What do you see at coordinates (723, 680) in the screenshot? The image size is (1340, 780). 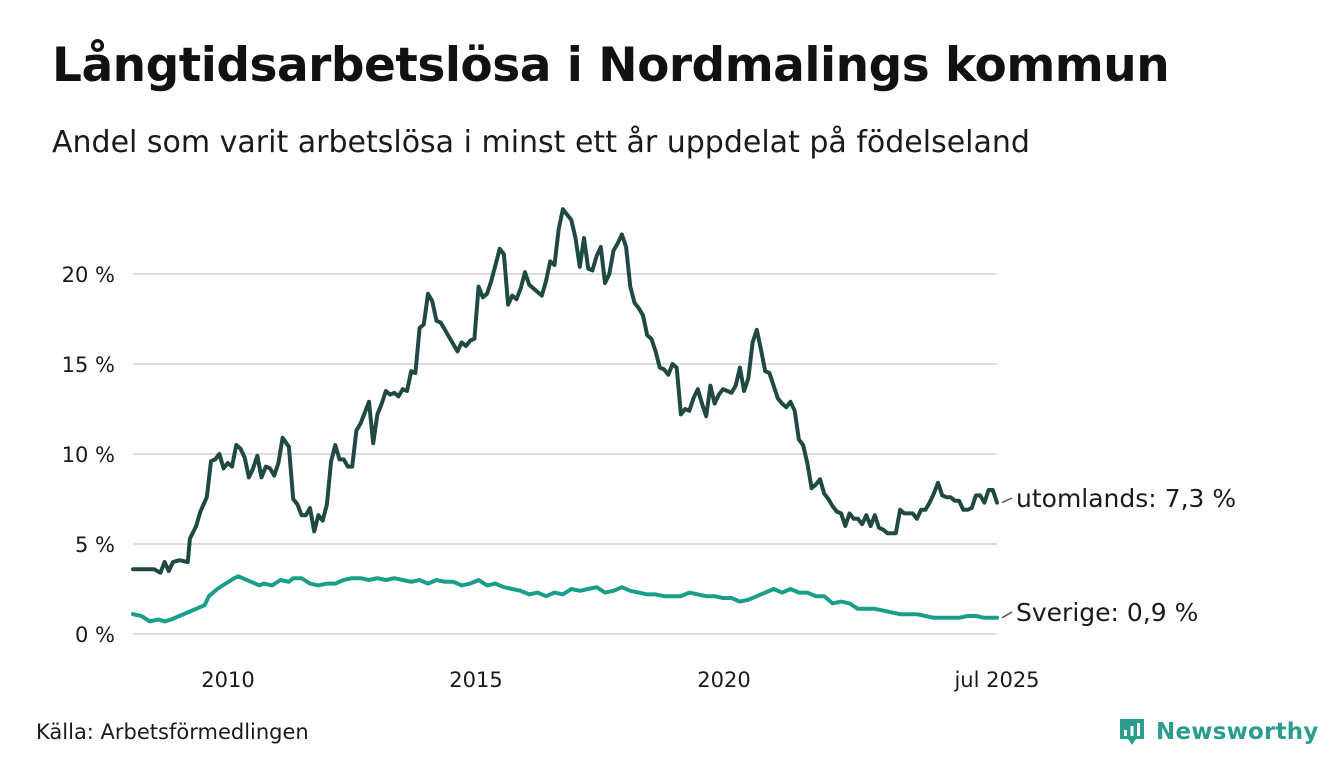 I see `x-tick-label: 2020` at bounding box center [723, 680].